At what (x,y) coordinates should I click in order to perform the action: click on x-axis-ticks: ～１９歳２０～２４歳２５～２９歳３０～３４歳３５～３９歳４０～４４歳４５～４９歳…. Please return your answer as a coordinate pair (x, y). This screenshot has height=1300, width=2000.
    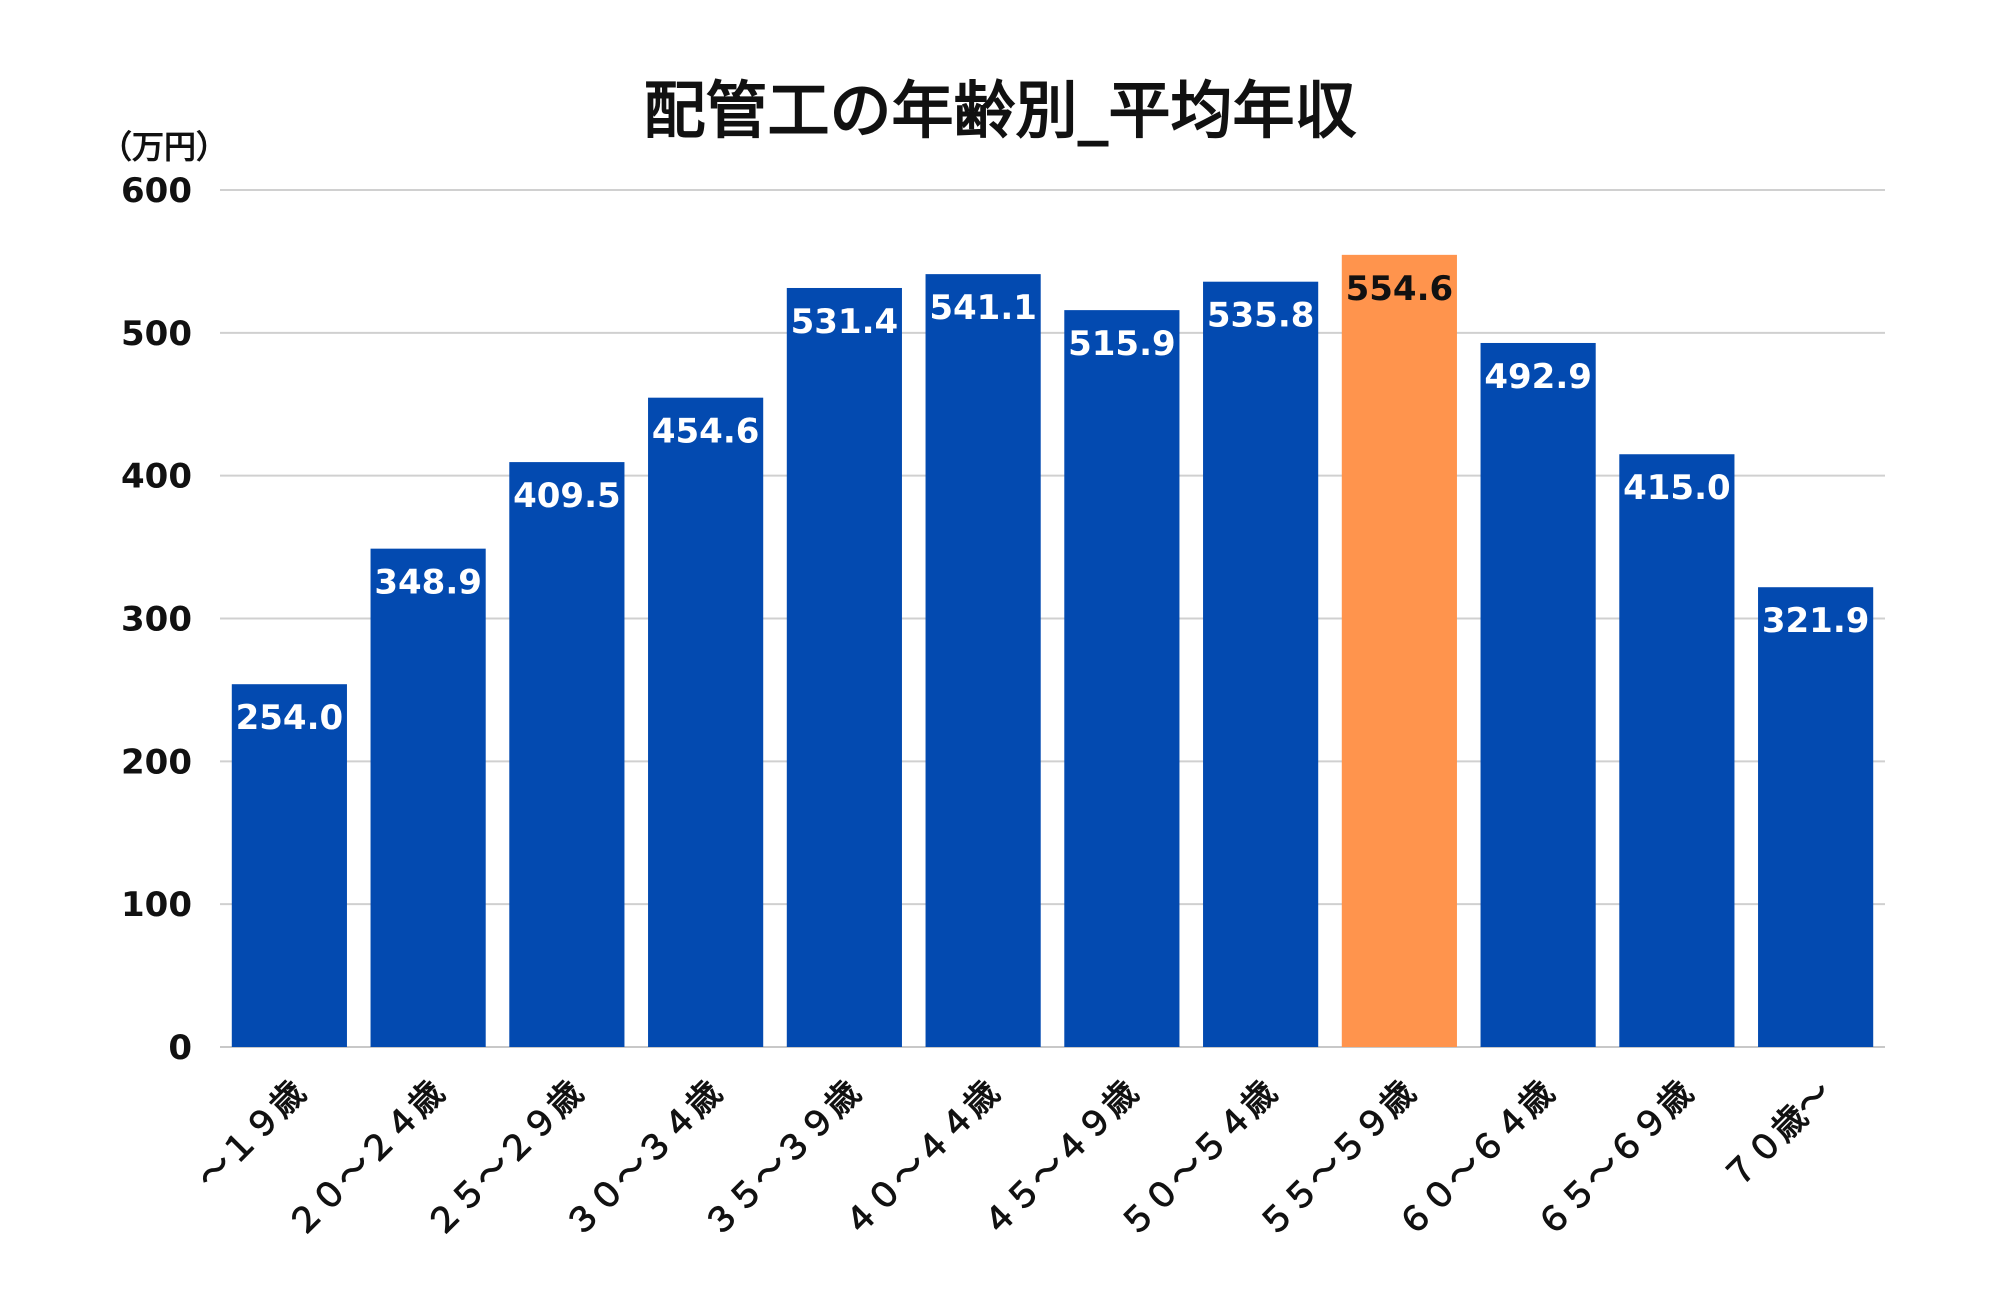
    Looking at the image, I should click on (1014, 1159).